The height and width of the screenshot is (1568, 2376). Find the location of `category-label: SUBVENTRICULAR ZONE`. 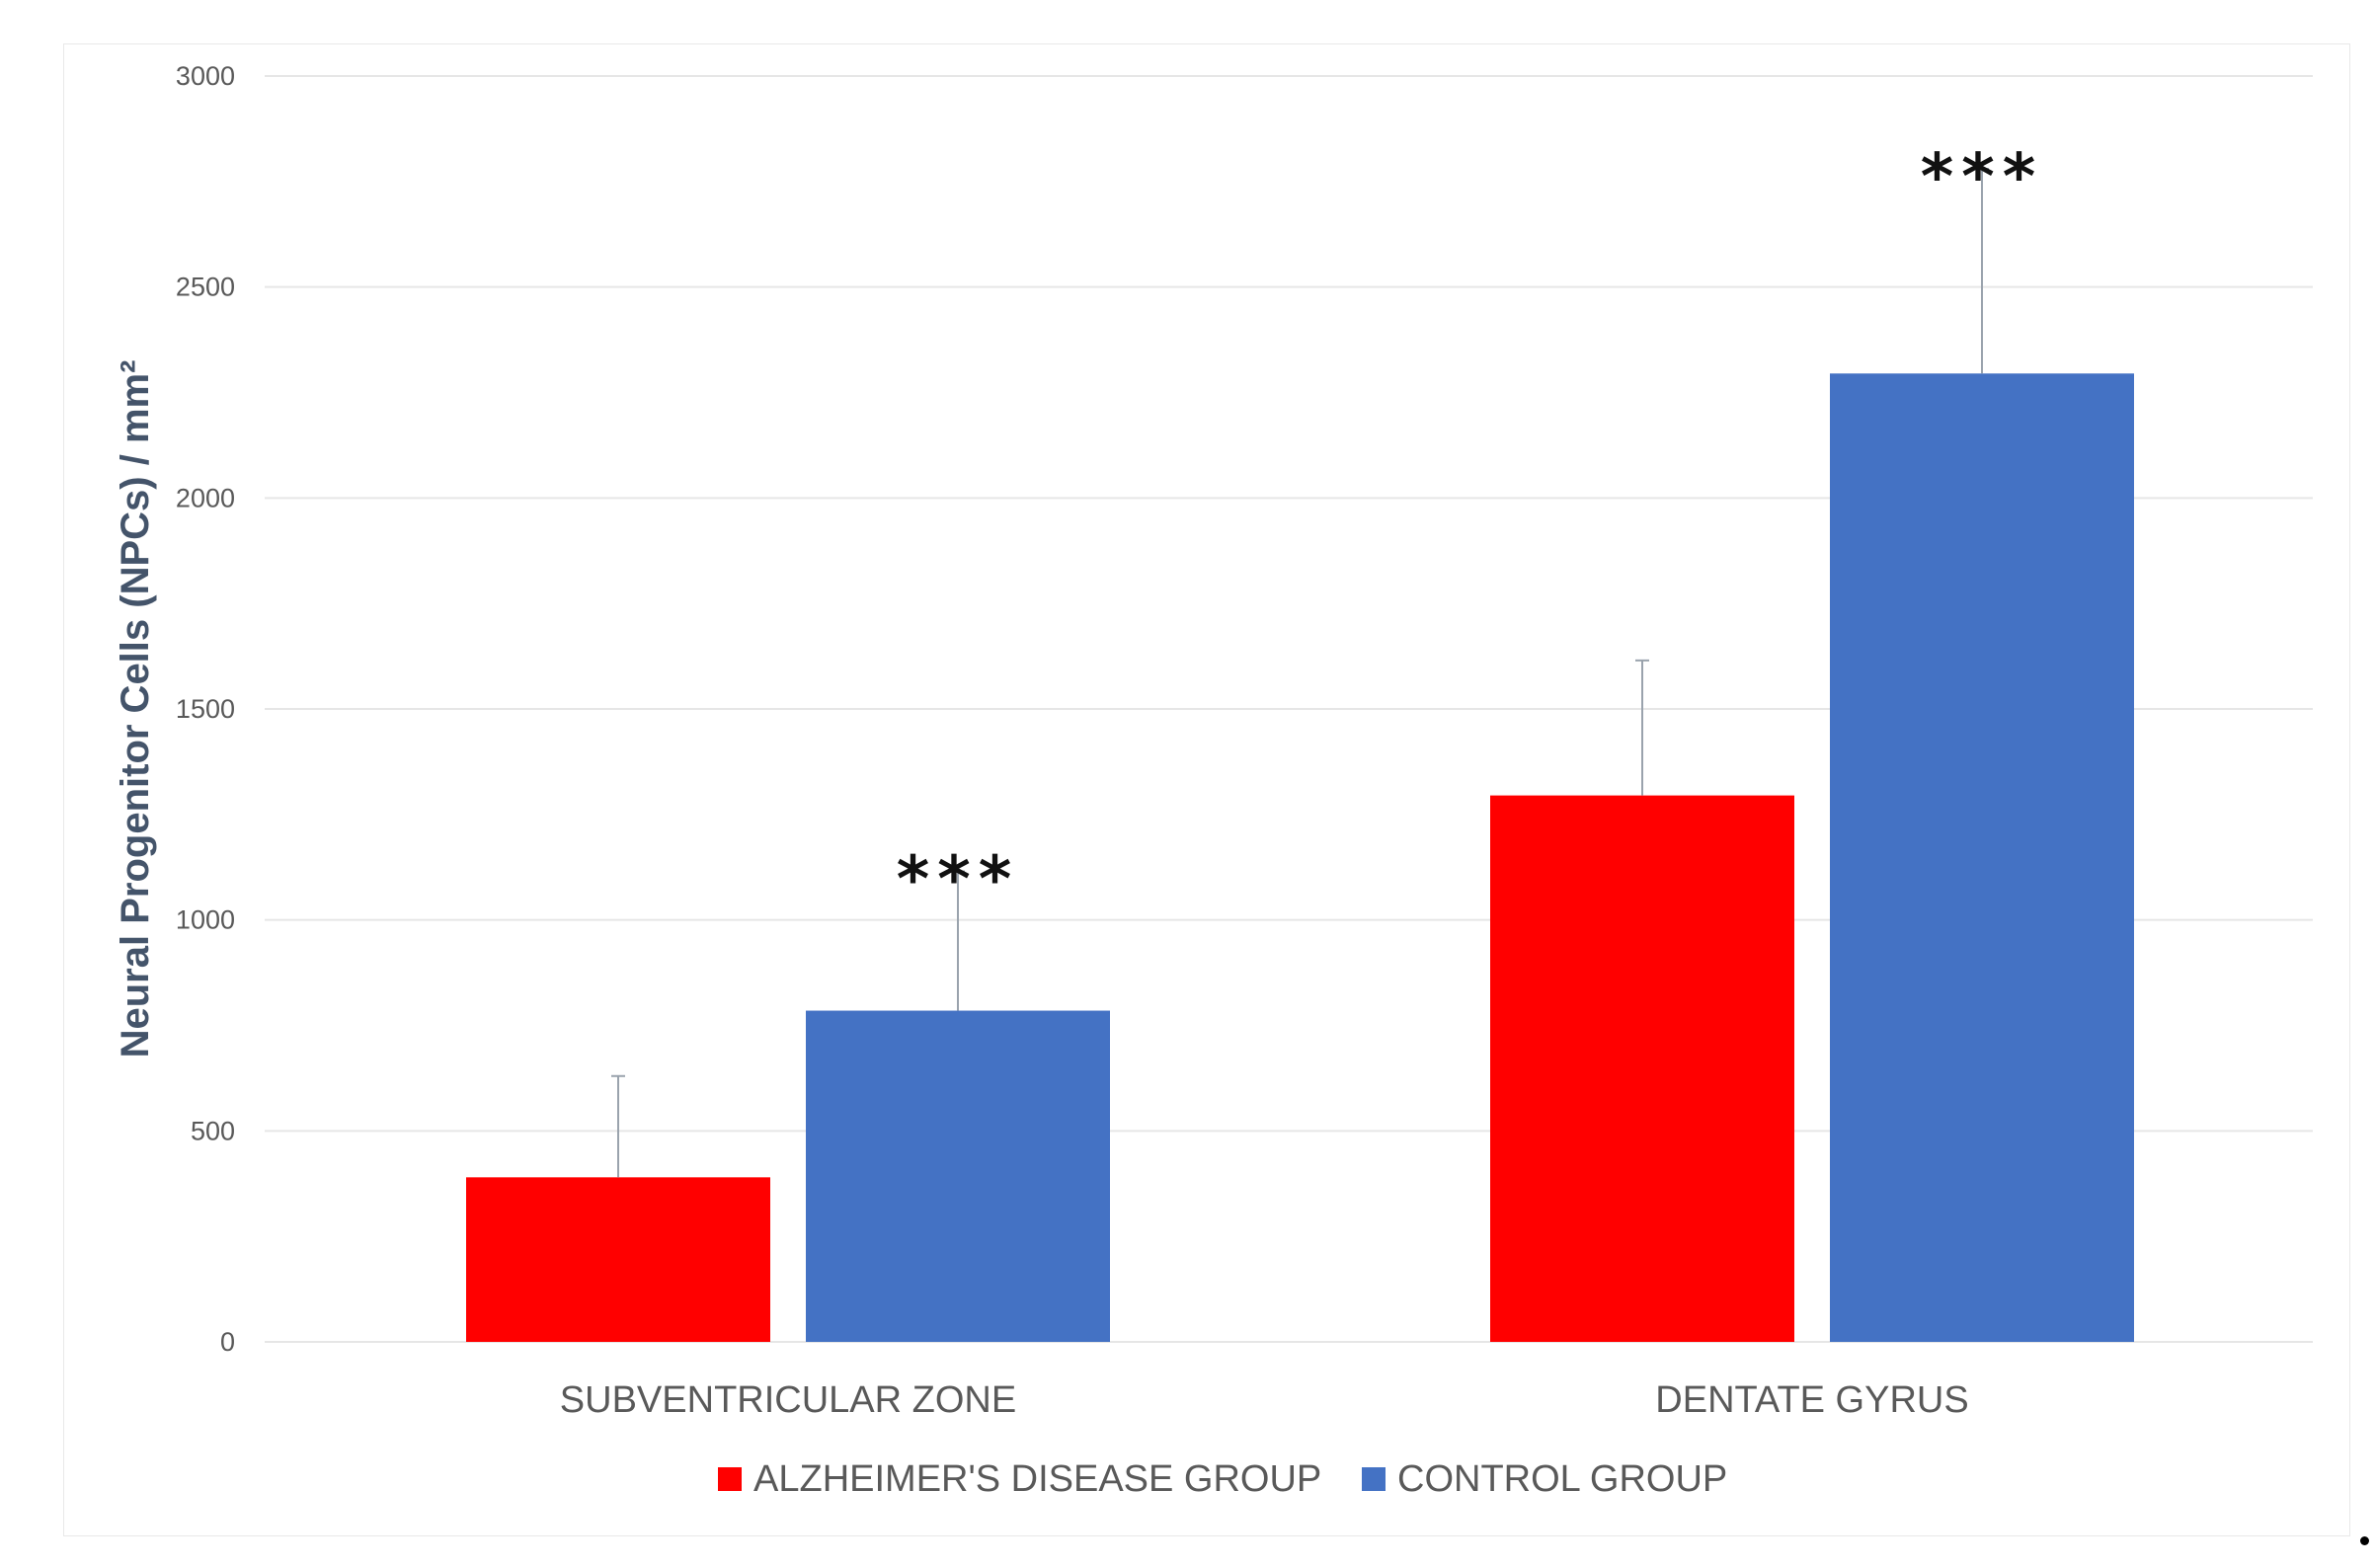

category-label: SUBVENTRICULAR ZONE is located at coordinates (788, 1400).